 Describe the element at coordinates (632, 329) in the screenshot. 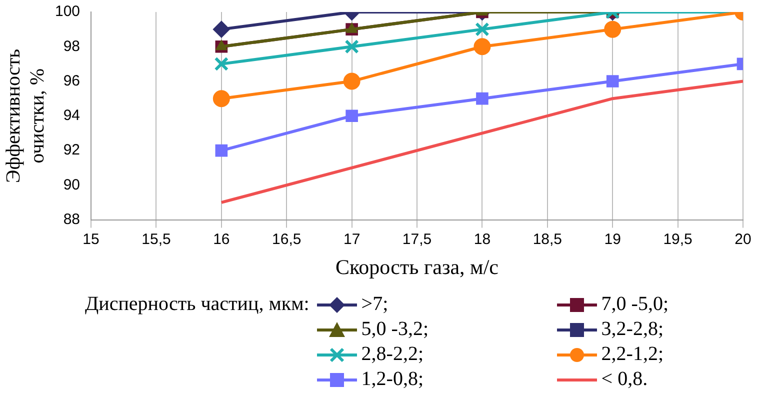

I see `legend-label: 3,2-2,8;` at that location.